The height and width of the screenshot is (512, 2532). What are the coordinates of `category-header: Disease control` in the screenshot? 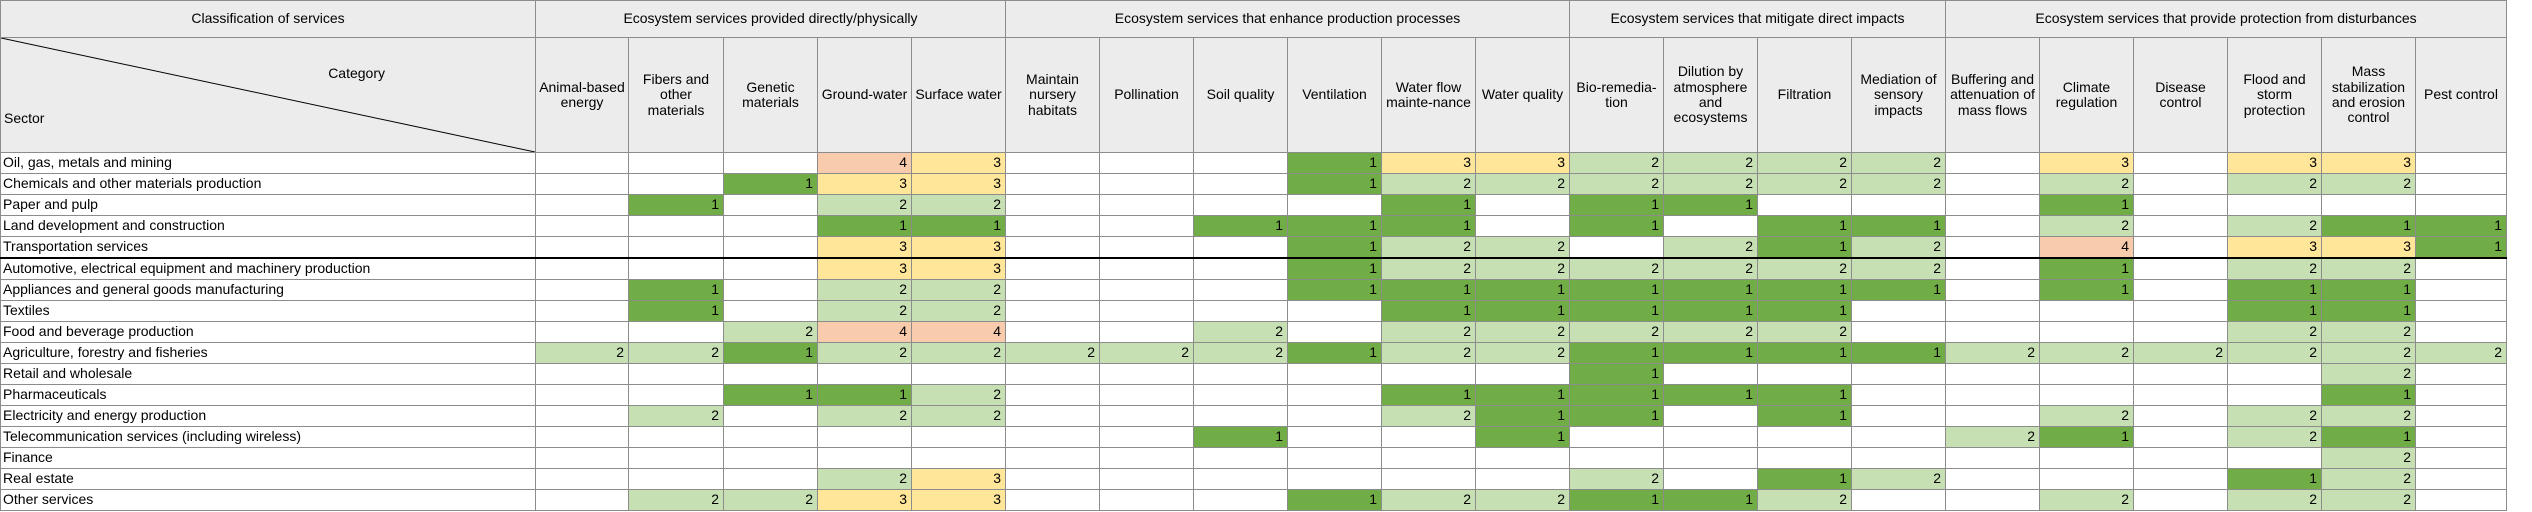 It's located at (2180, 95).